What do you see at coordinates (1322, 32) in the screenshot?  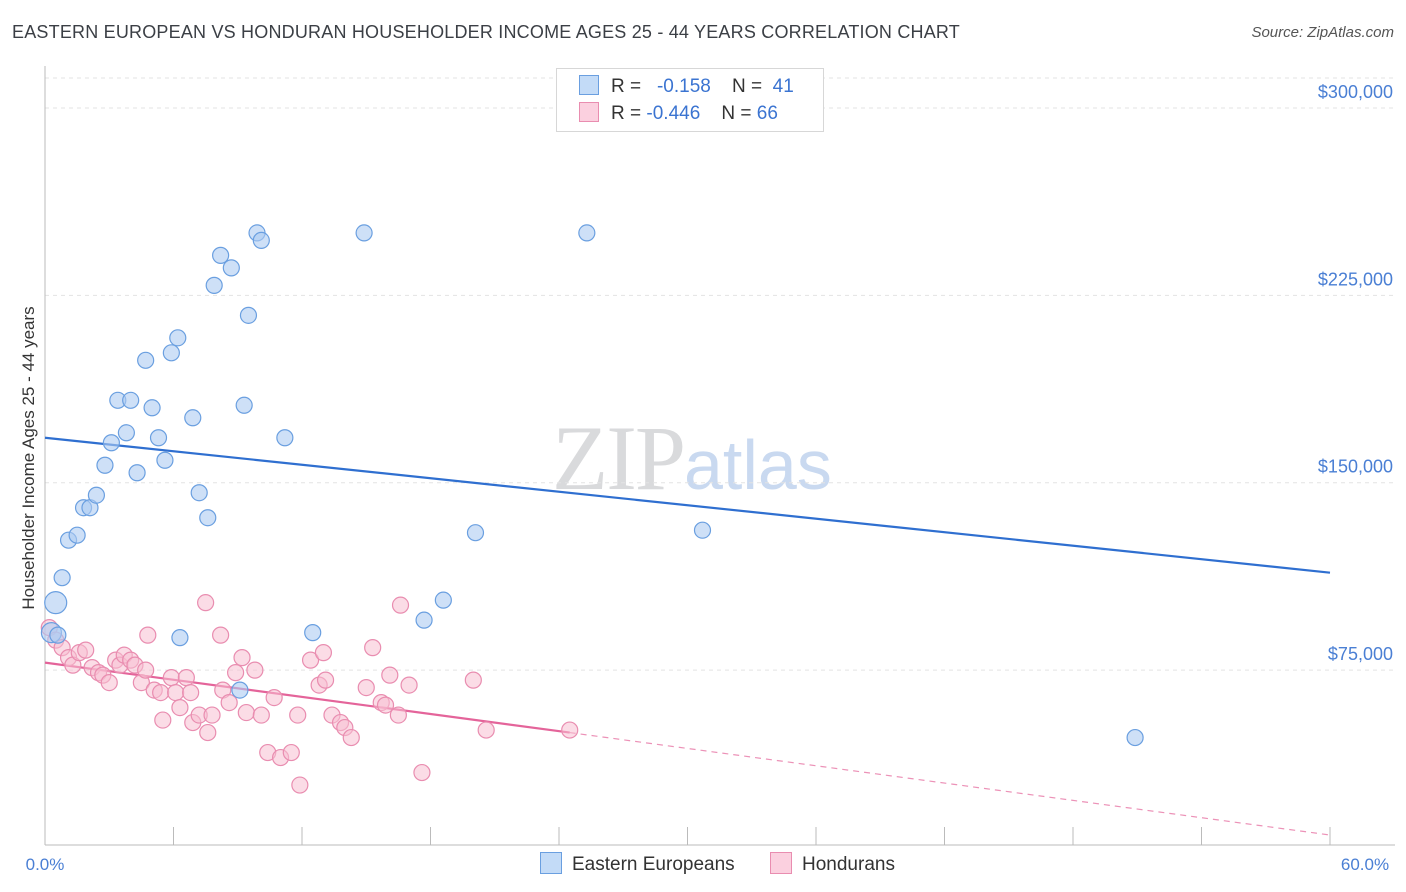 I see `source-credit: Source: ZipAtlas.com` at bounding box center [1322, 32].